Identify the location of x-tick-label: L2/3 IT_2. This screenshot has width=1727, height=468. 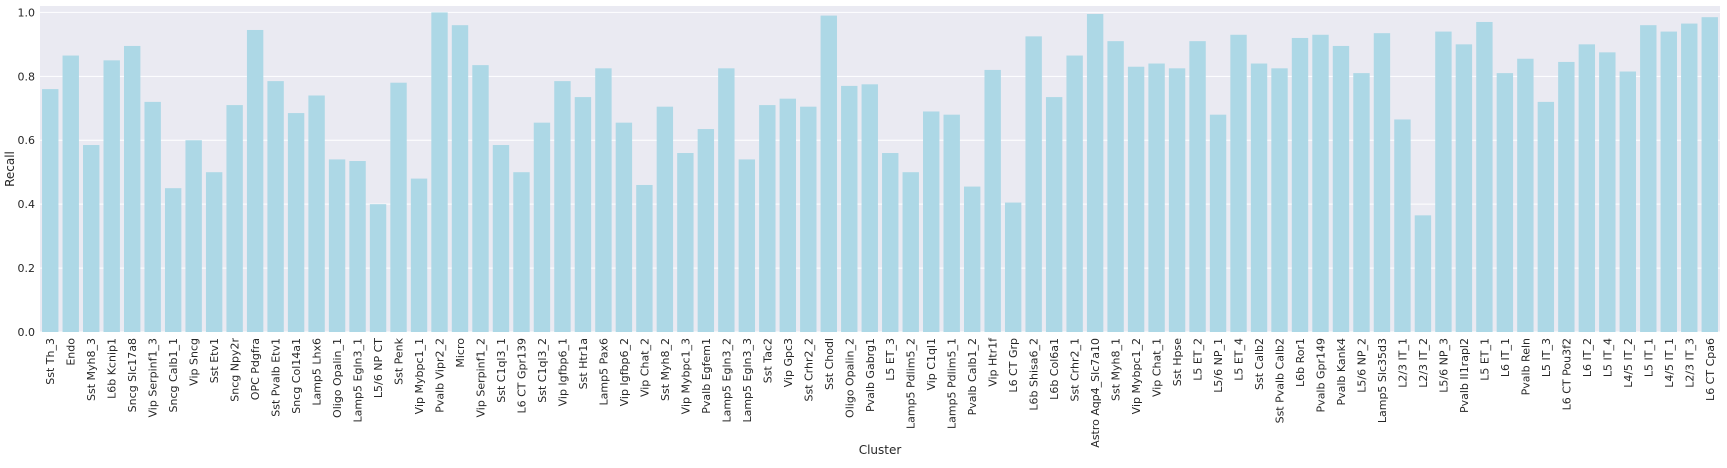
(1423, 363).